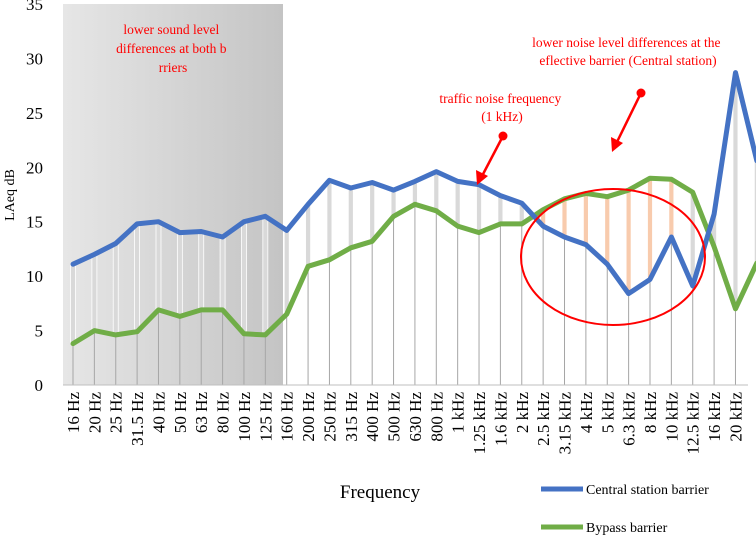  I want to click on x-tick-label: 10 kHz, so click(671, 417).